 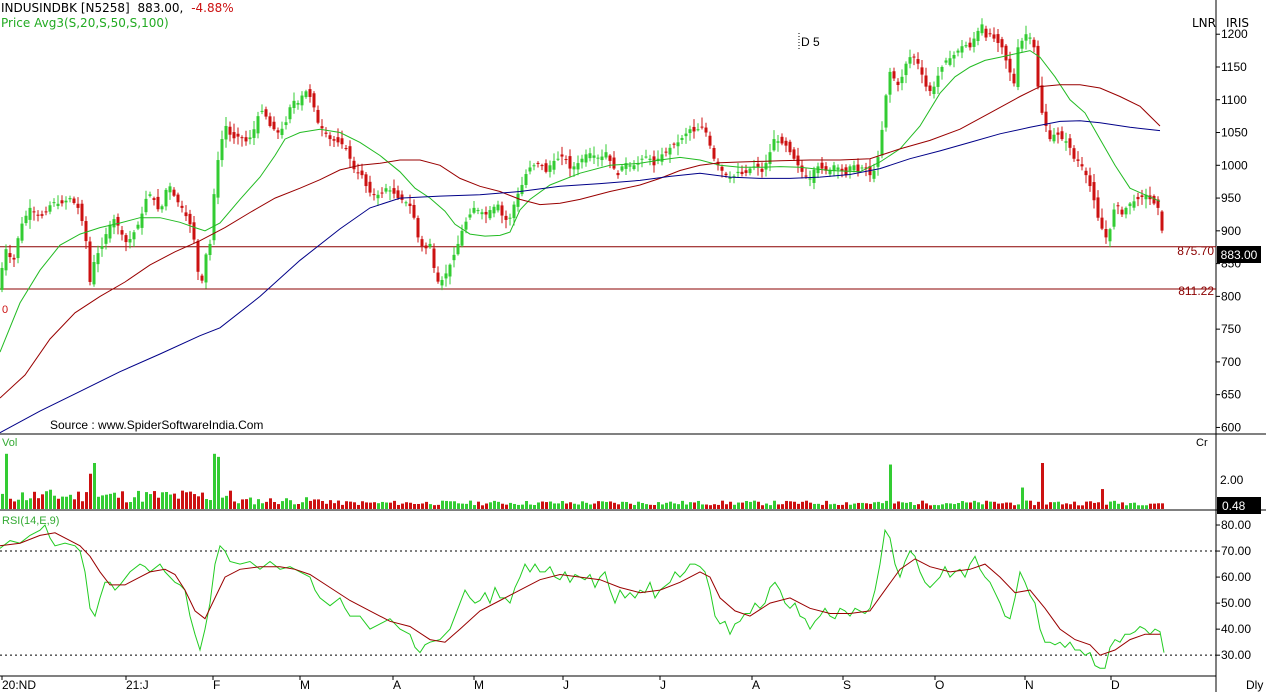 I want to click on rsi-title: RSI(14,E,9), so click(x=30, y=521).